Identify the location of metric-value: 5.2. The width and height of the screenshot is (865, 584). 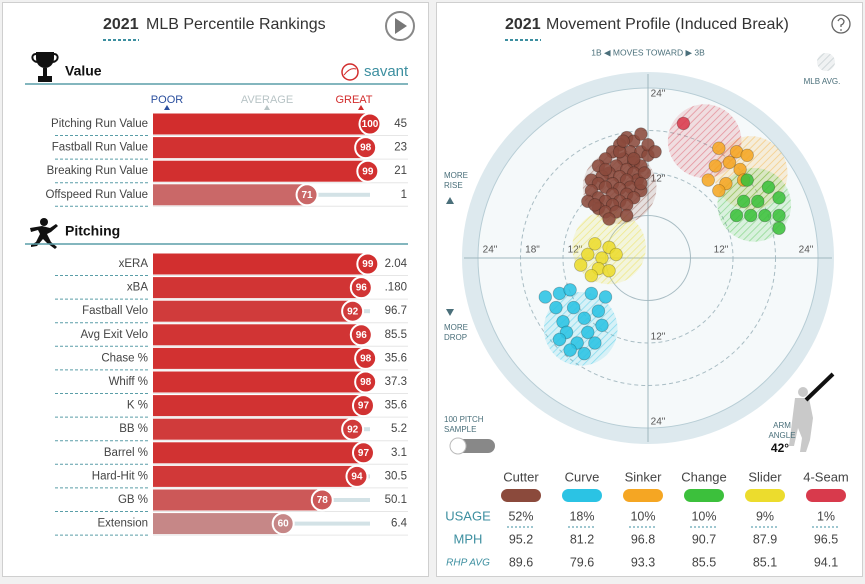
(399, 429).